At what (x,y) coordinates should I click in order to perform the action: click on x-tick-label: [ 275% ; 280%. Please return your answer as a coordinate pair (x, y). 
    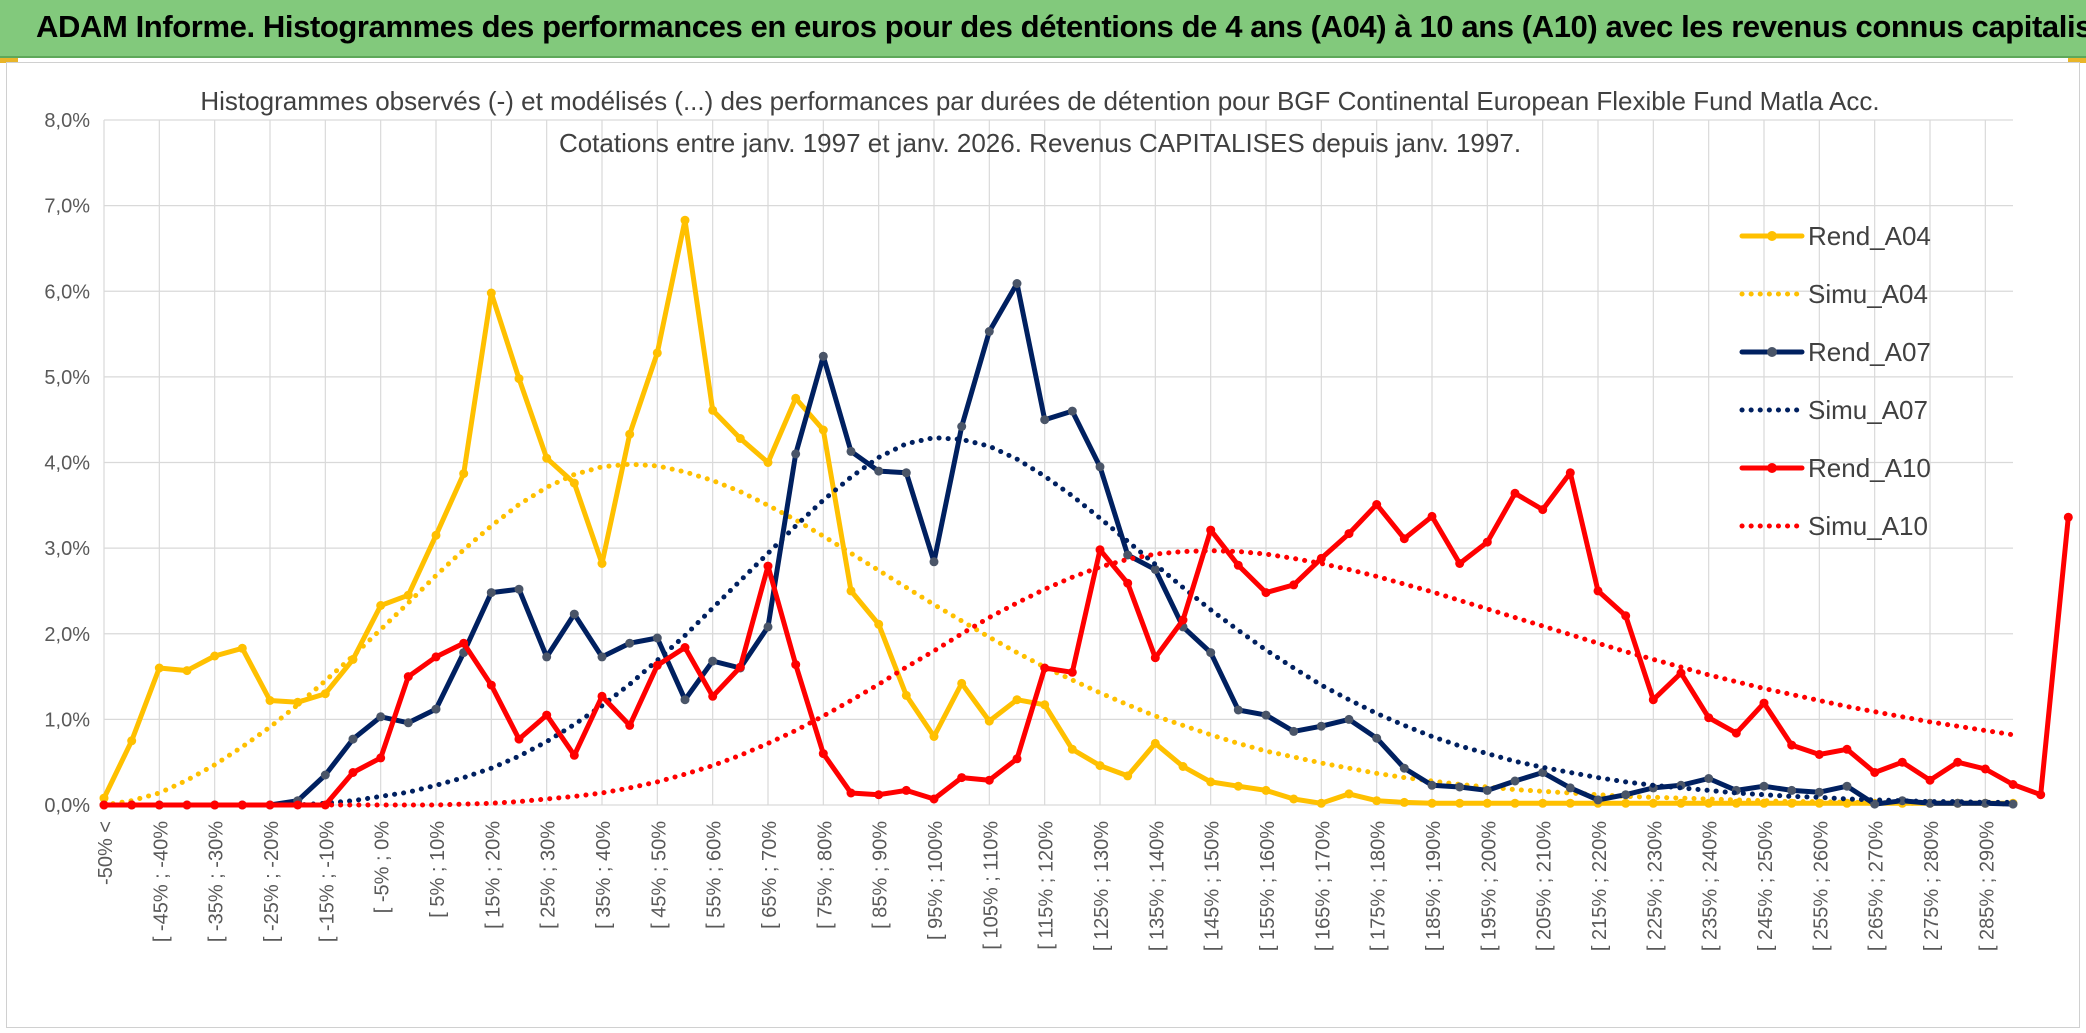
    Looking at the image, I should click on (1932, 886).